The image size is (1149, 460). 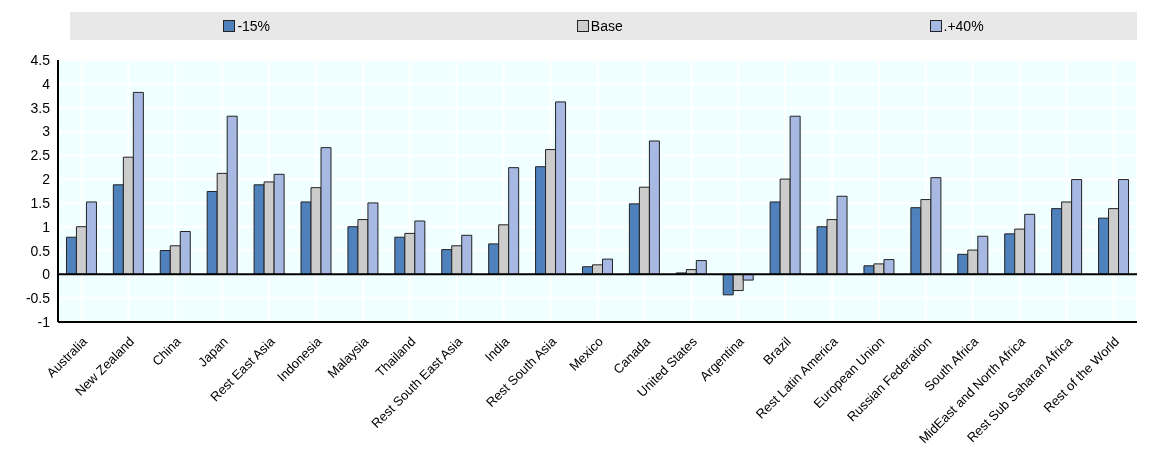 I want to click on legend-label: .+40%, so click(x=963, y=26).